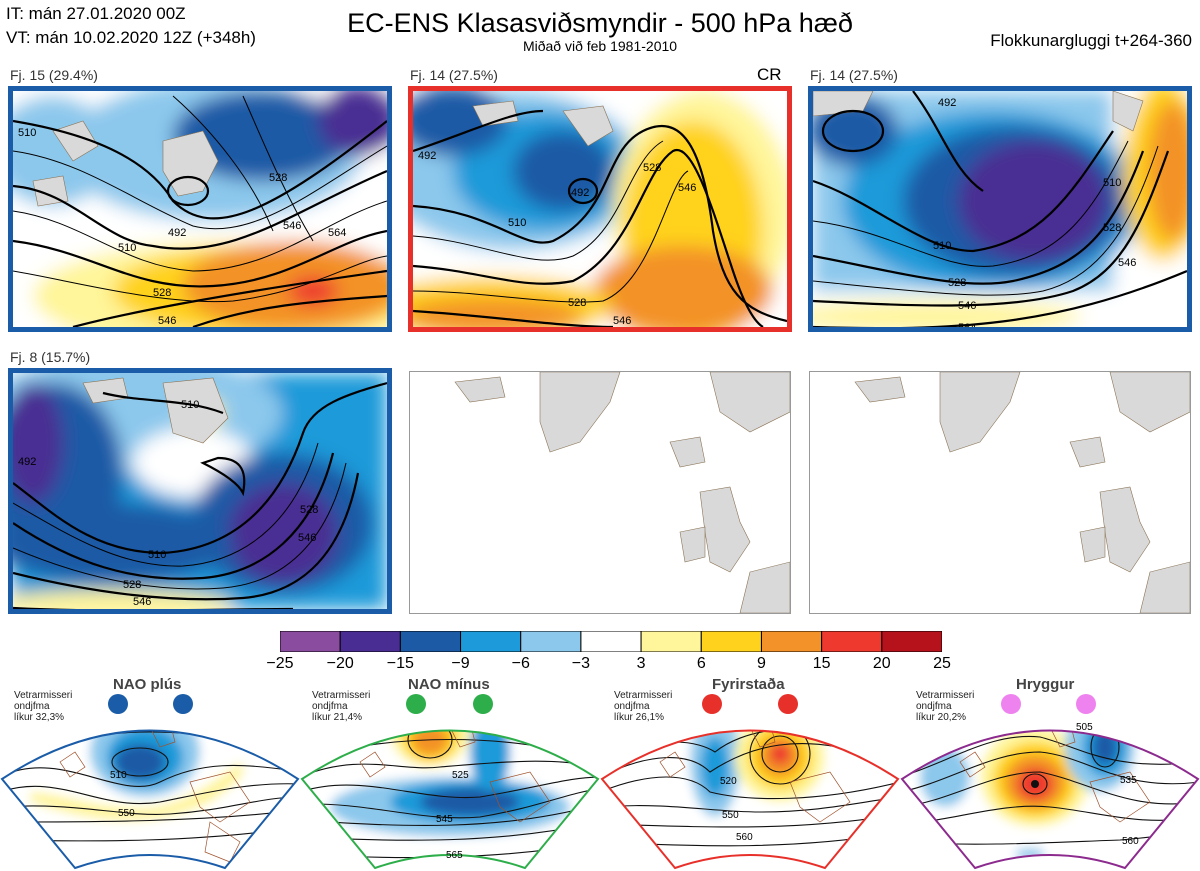 This screenshot has height=871, width=1200. What do you see at coordinates (881, 663) in the screenshot?
I see `colorbar-tick-label: 20` at bounding box center [881, 663].